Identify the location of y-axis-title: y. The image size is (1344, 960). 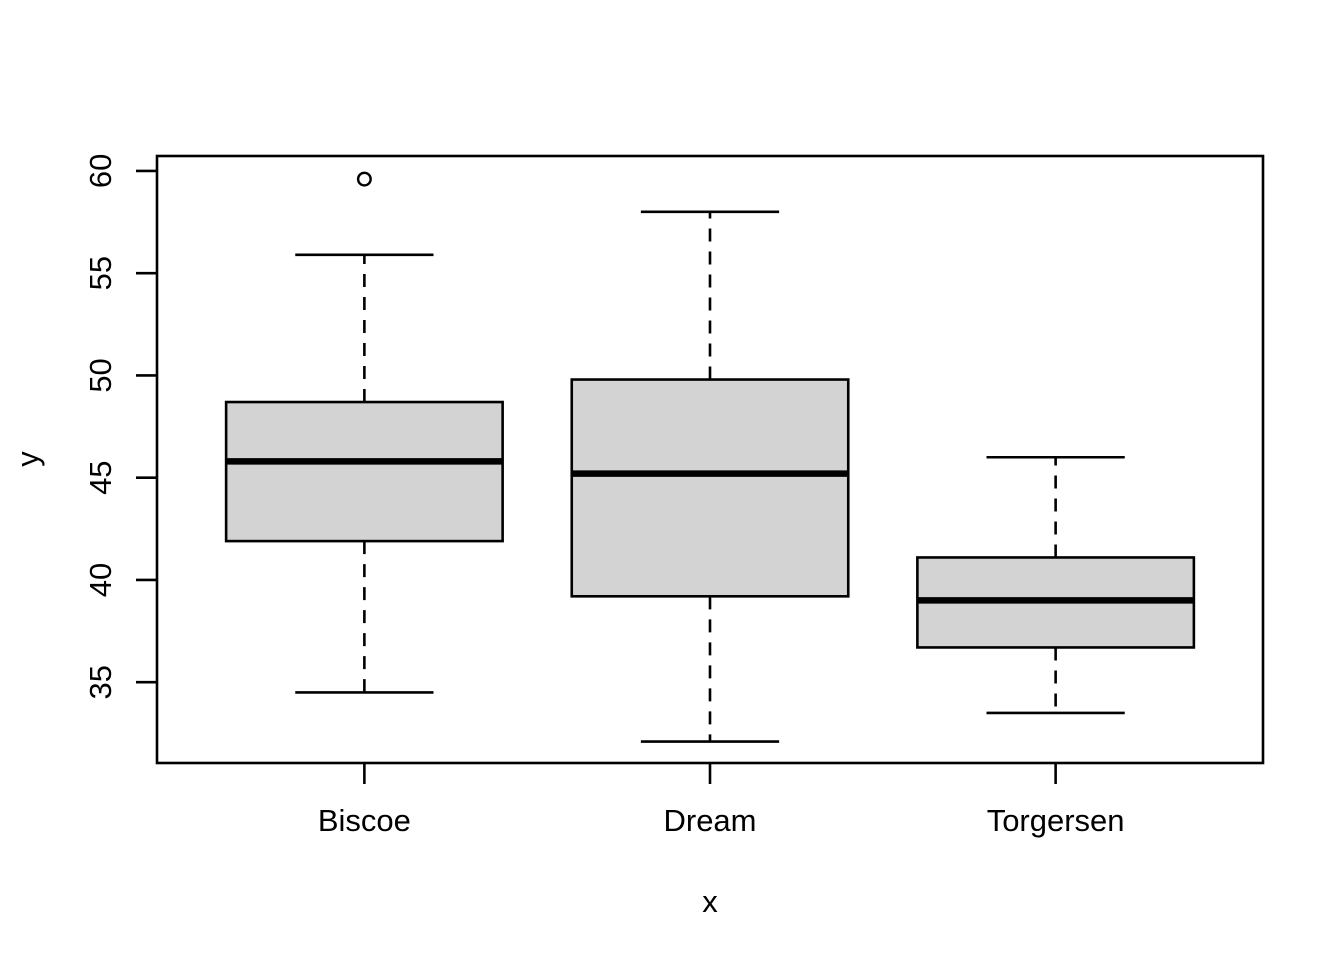
(27, 459).